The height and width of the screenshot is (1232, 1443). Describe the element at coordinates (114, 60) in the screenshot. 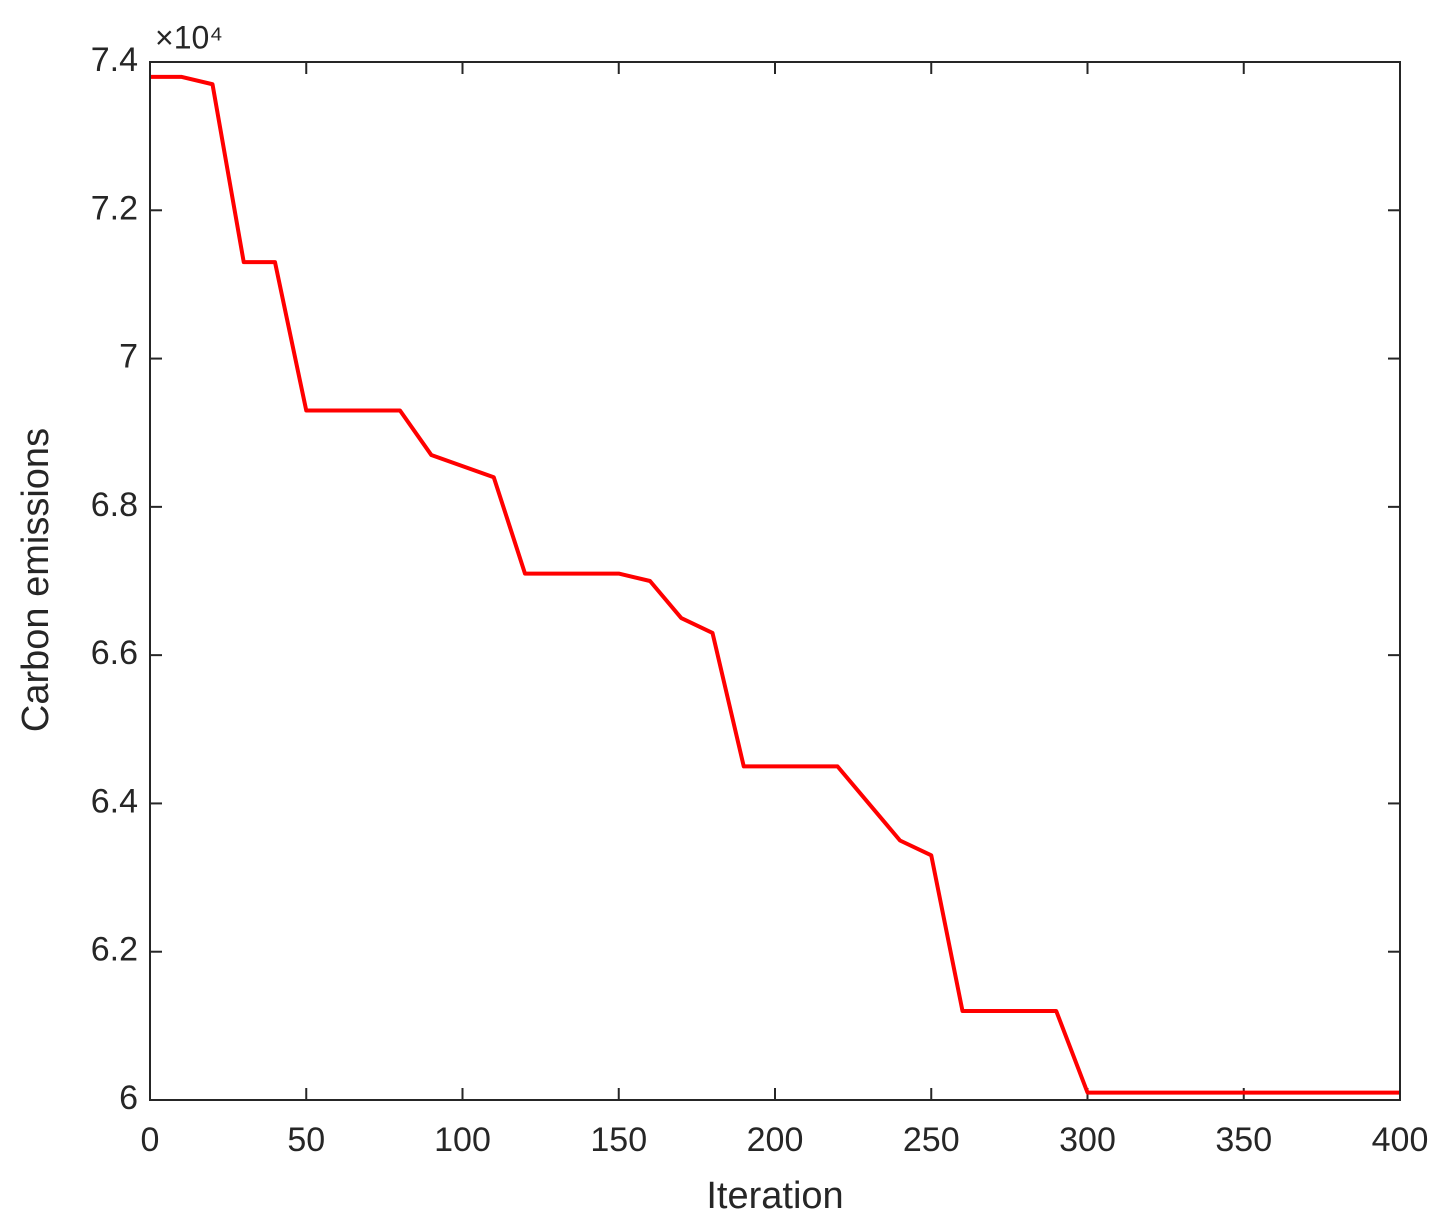

I see `y-tick-label: 7.4` at that location.